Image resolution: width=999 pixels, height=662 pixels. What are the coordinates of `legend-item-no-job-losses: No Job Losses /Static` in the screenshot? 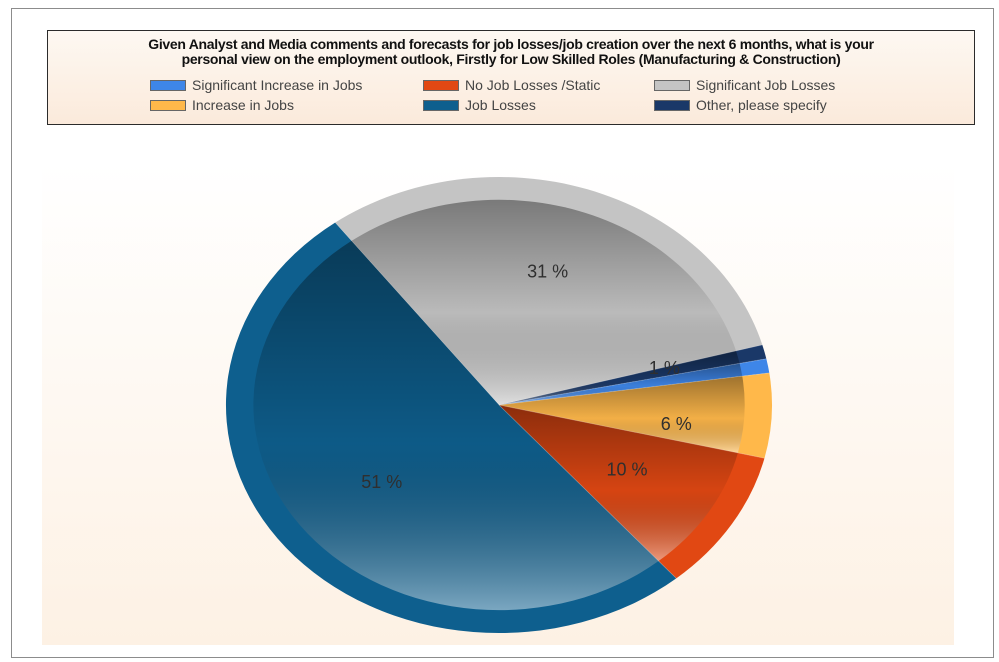 It's located at (511, 85).